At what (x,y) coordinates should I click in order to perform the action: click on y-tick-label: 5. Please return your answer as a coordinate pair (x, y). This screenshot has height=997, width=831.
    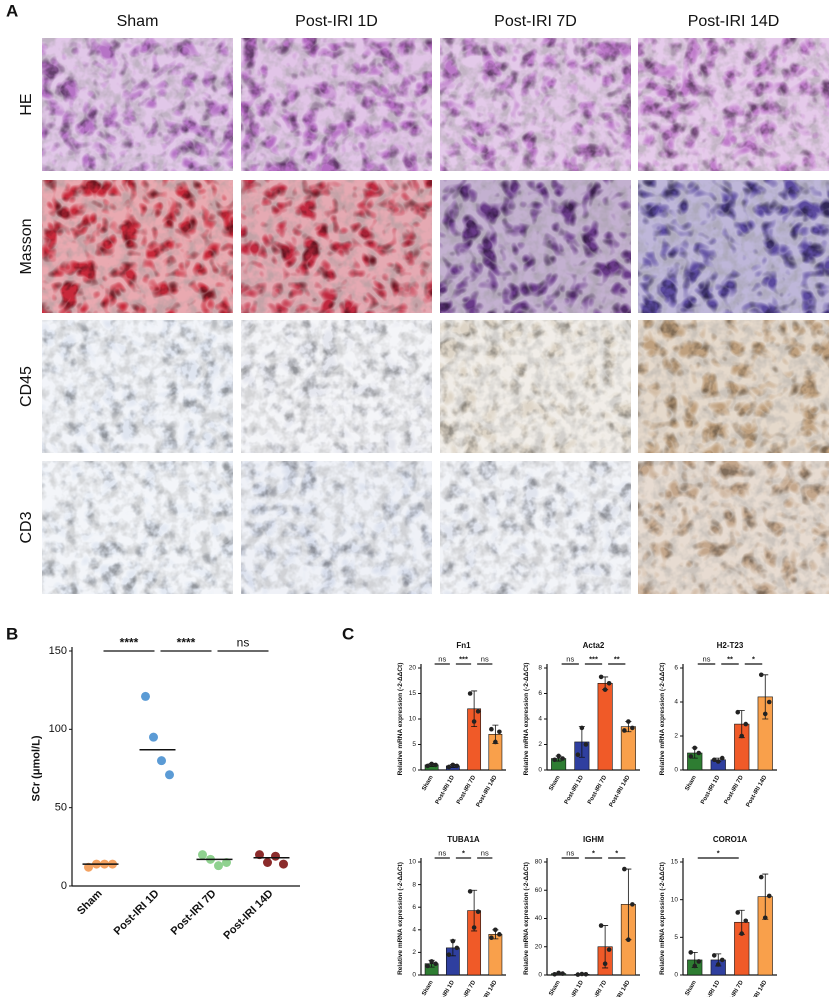
    Looking at the image, I should click on (414, 744).